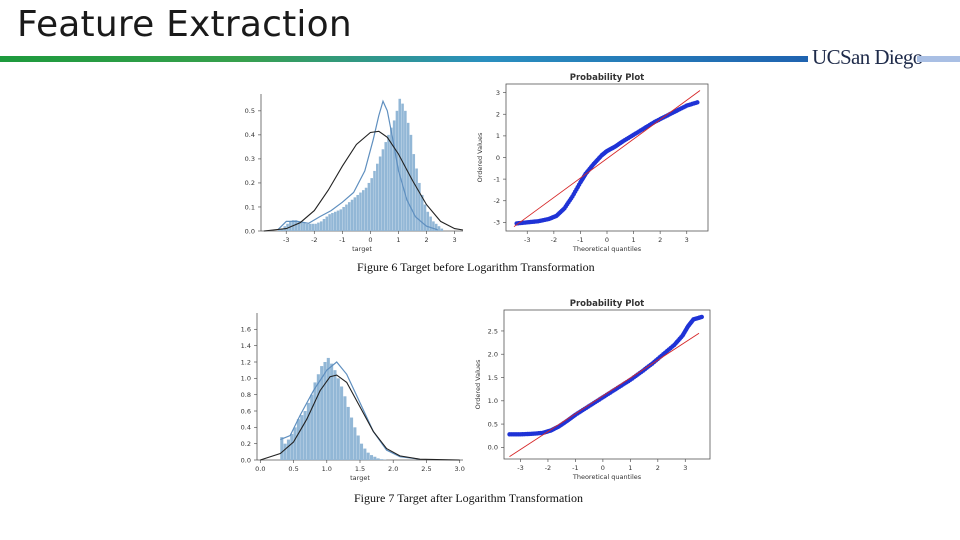 Image resolution: width=960 pixels, height=540 pixels. What do you see at coordinates (497, 201) in the screenshot?
I see `chart1-y-tick-label: -2` at bounding box center [497, 201].